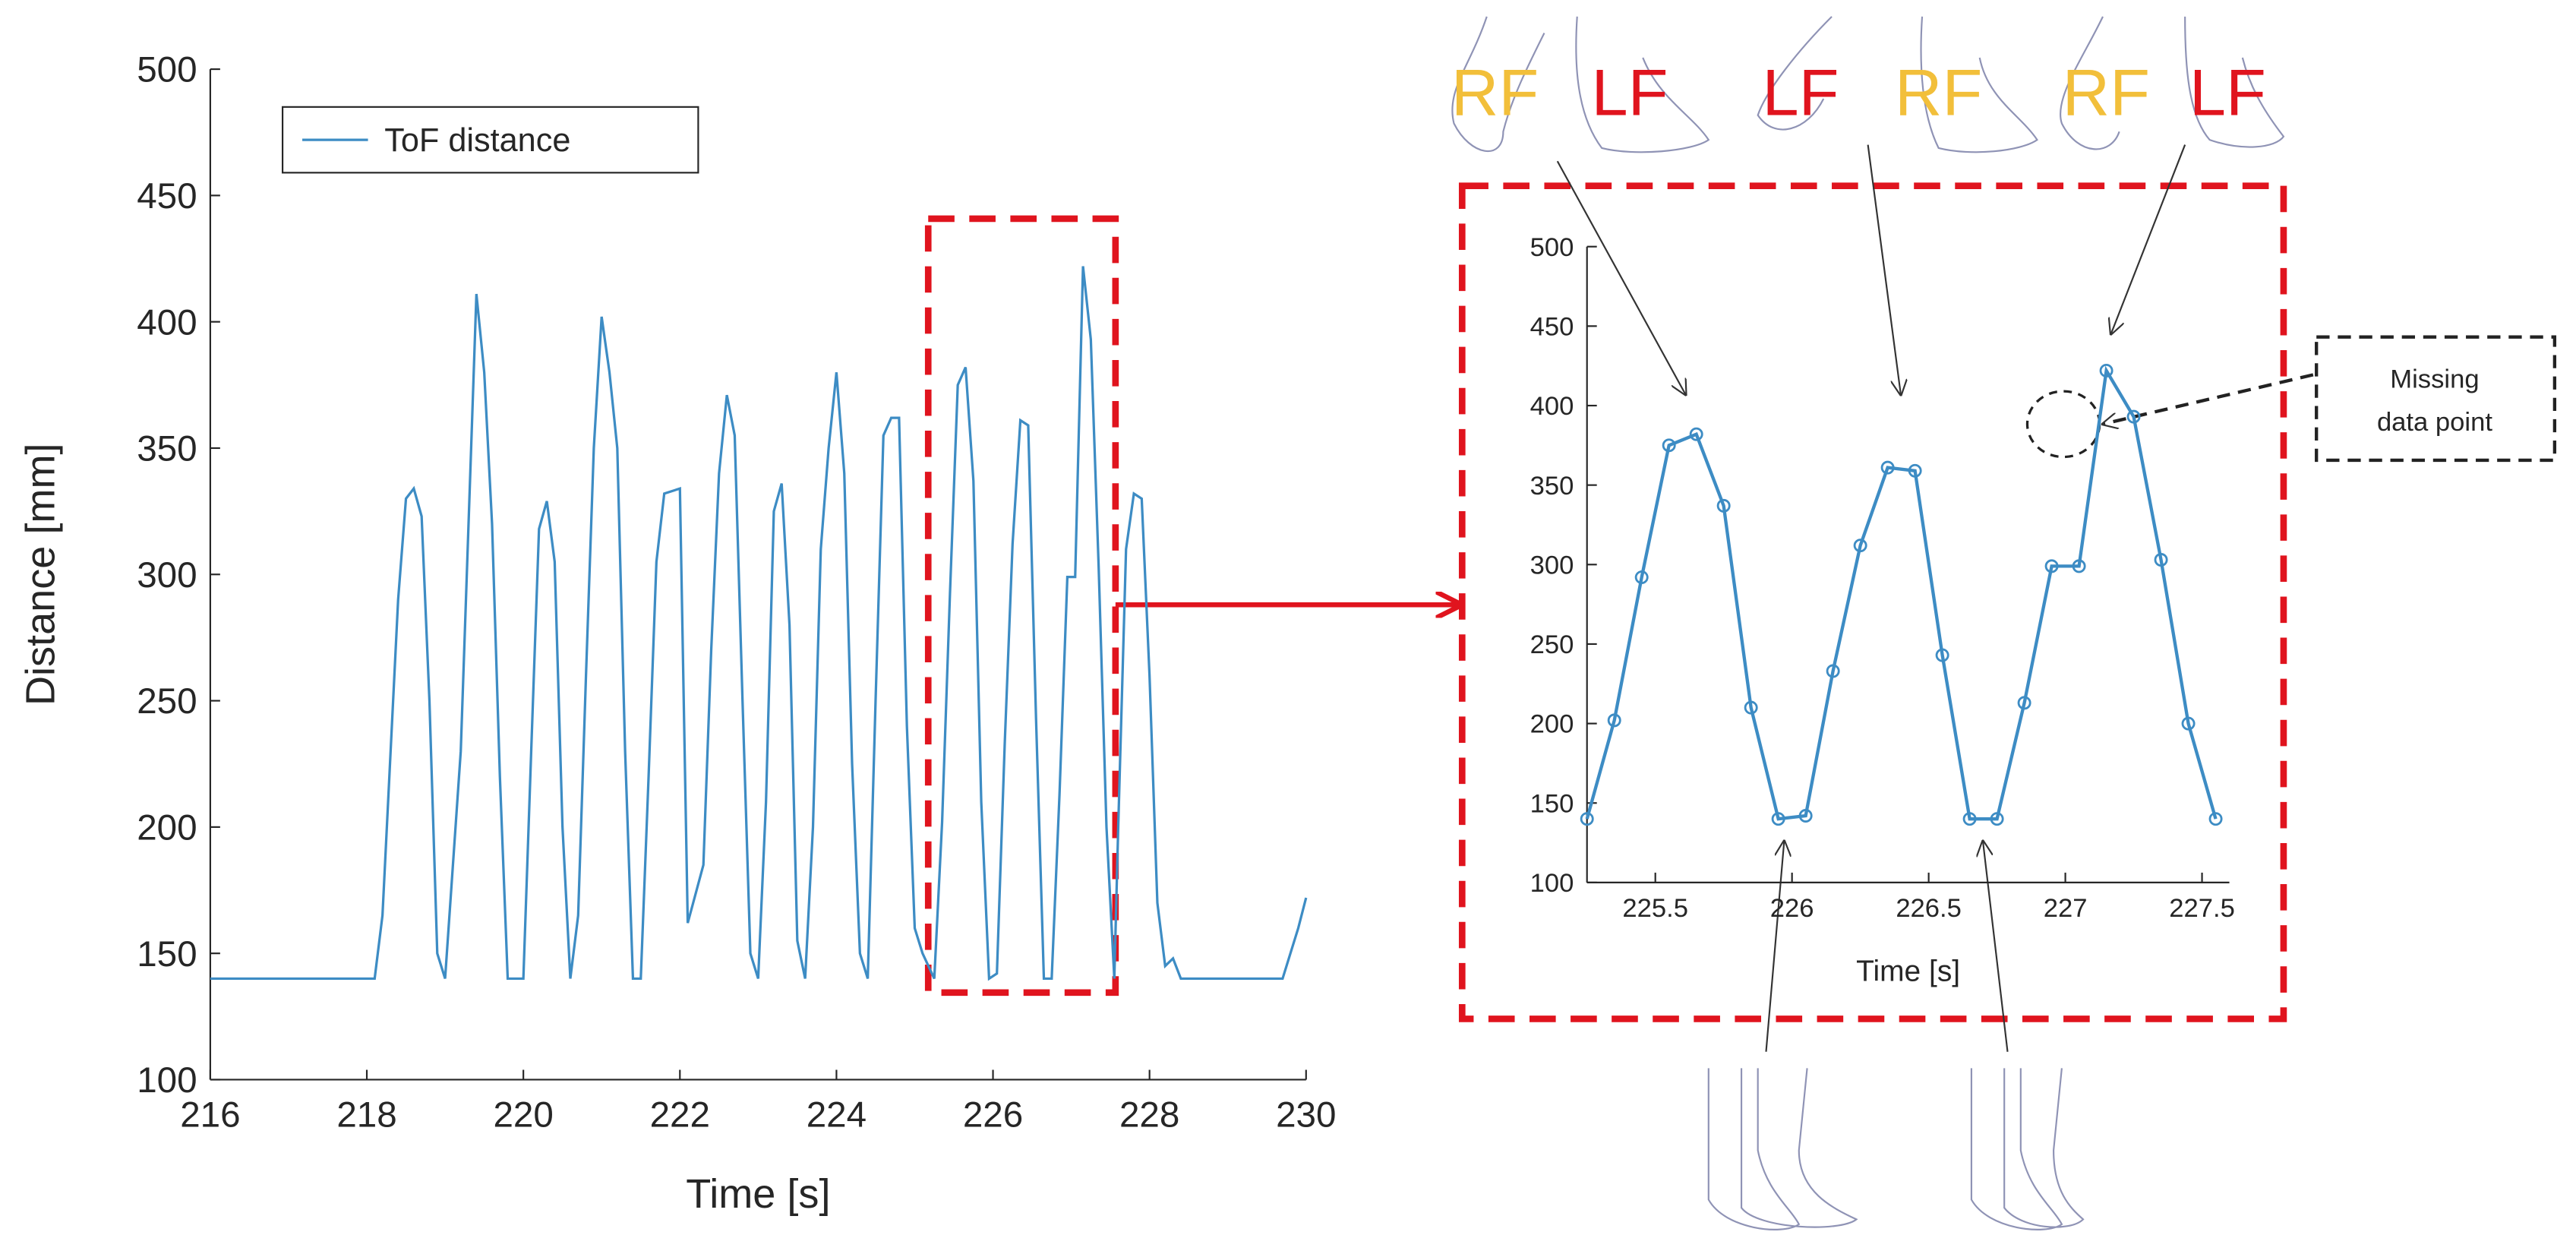  What do you see at coordinates (1306, 1114) in the screenshot?
I see `x-tick-label: 230` at bounding box center [1306, 1114].